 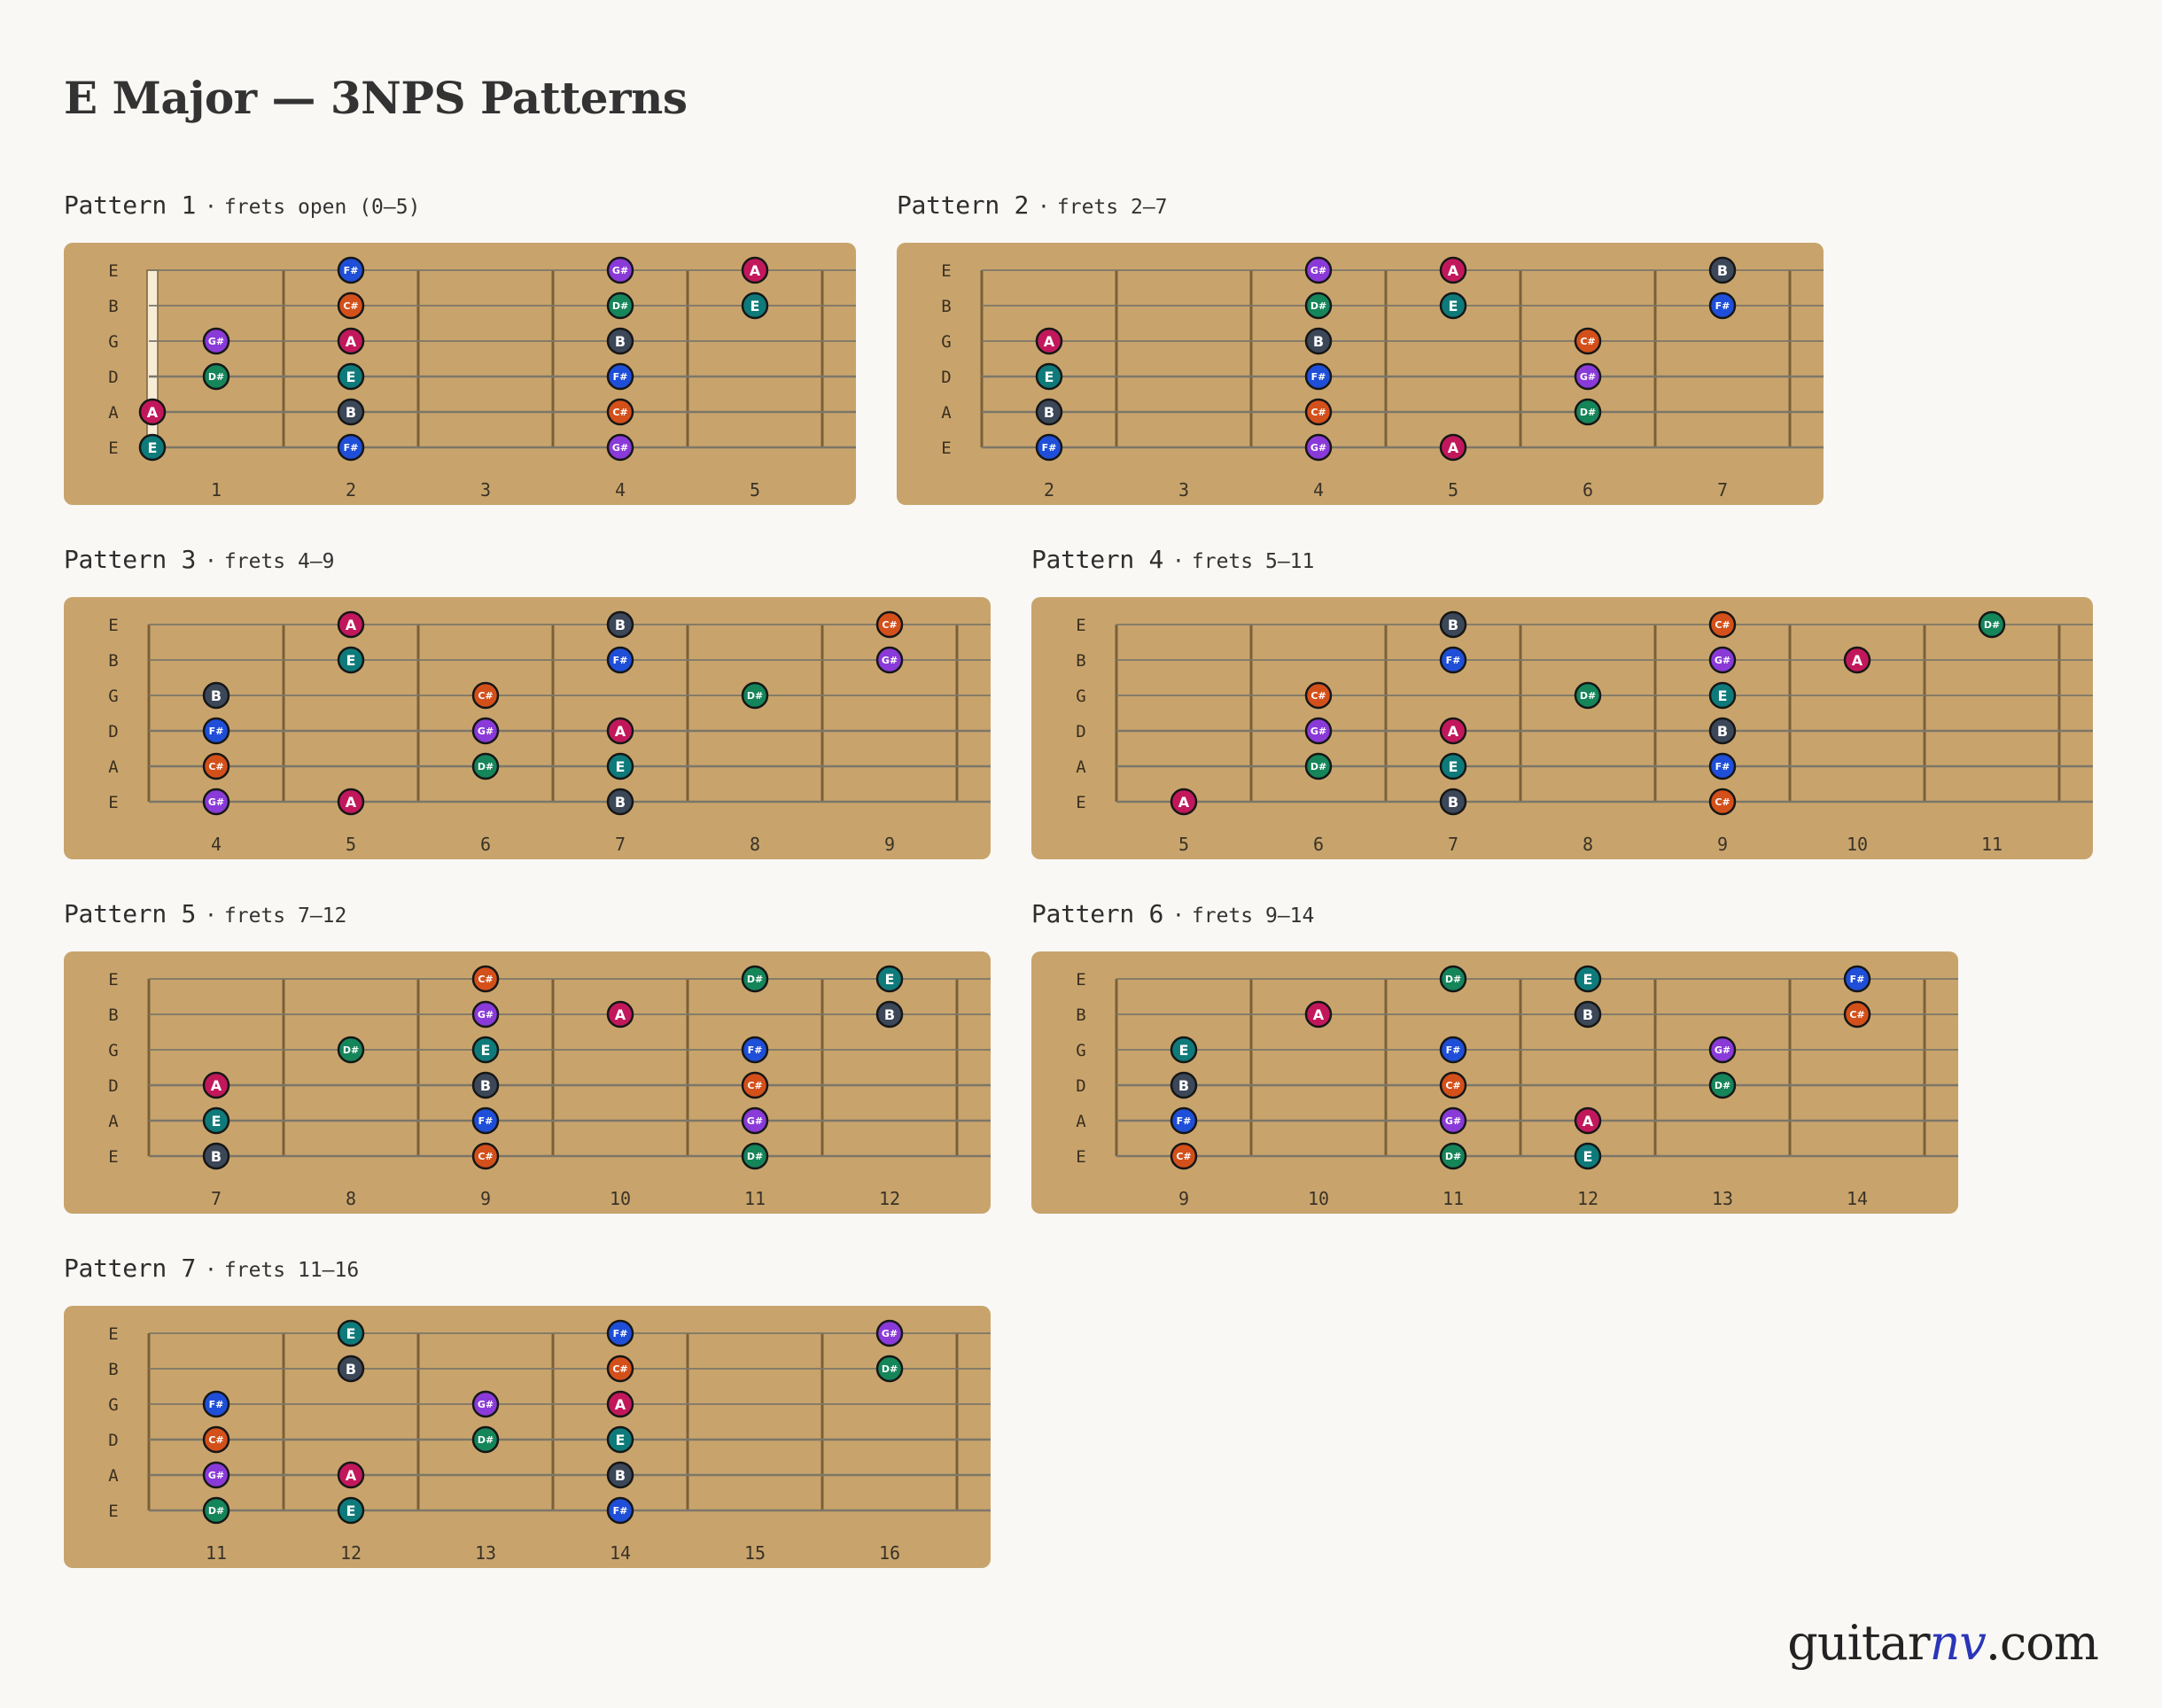 I want to click on brand-logo: guitarnv.com, so click(x=1943, y=1643).